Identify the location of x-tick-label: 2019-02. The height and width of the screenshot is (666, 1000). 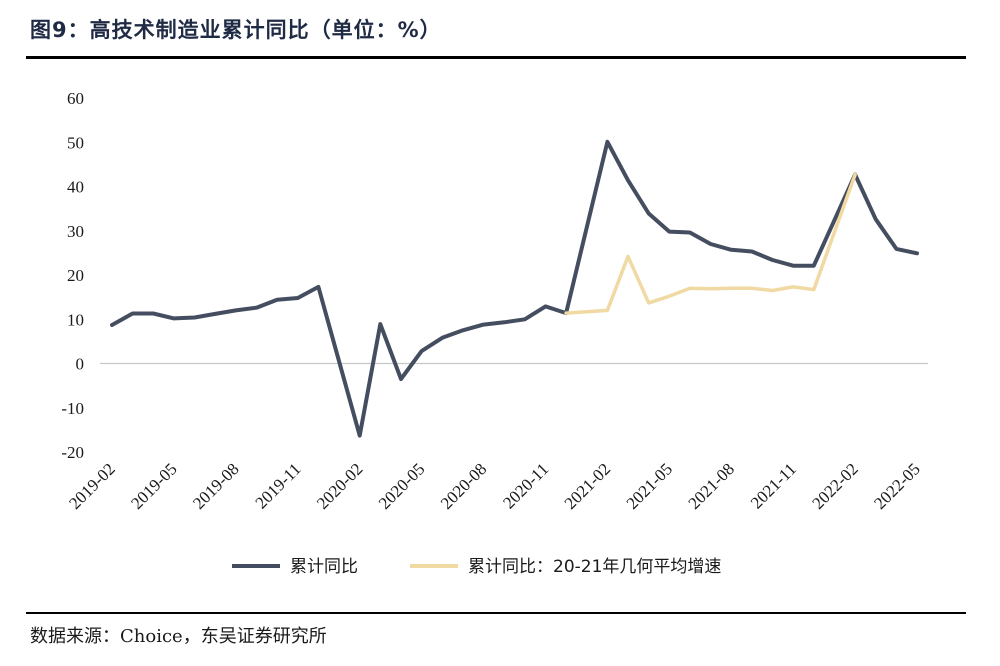
(92, 486).